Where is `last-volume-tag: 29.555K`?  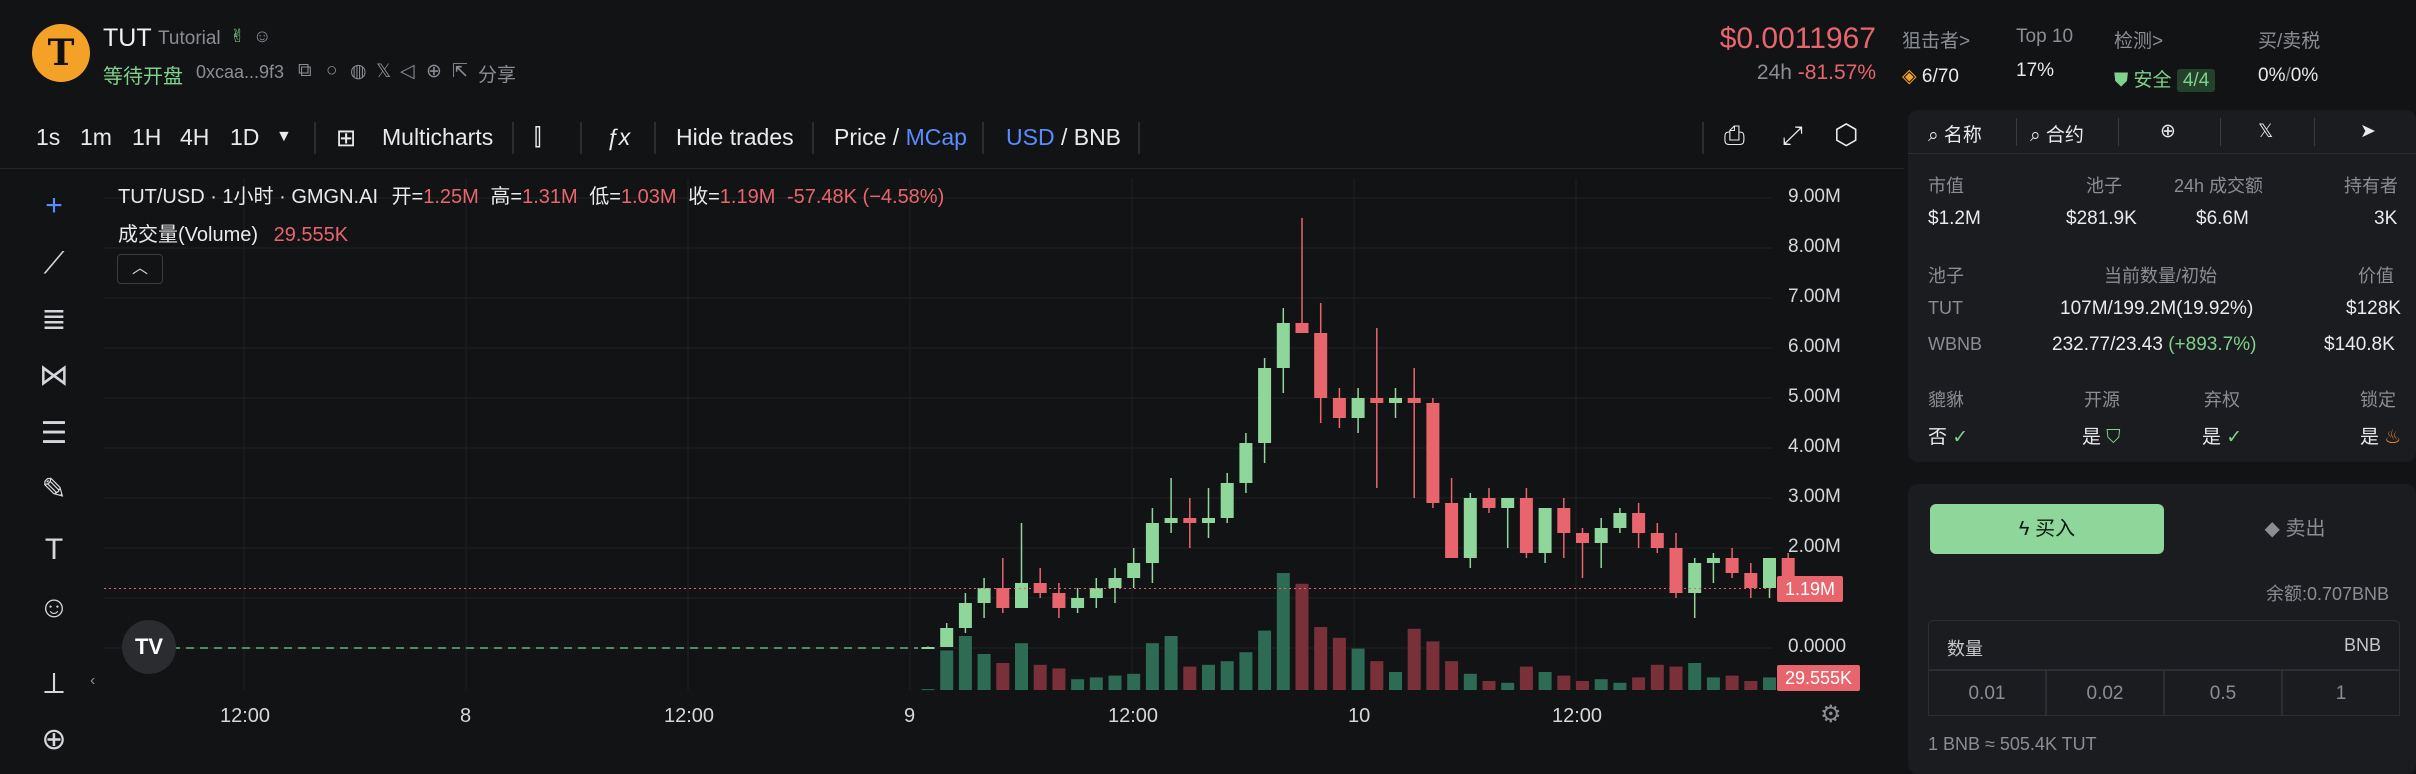
last-volume-tag: 29.555K is located at coordinates (1819, 678).